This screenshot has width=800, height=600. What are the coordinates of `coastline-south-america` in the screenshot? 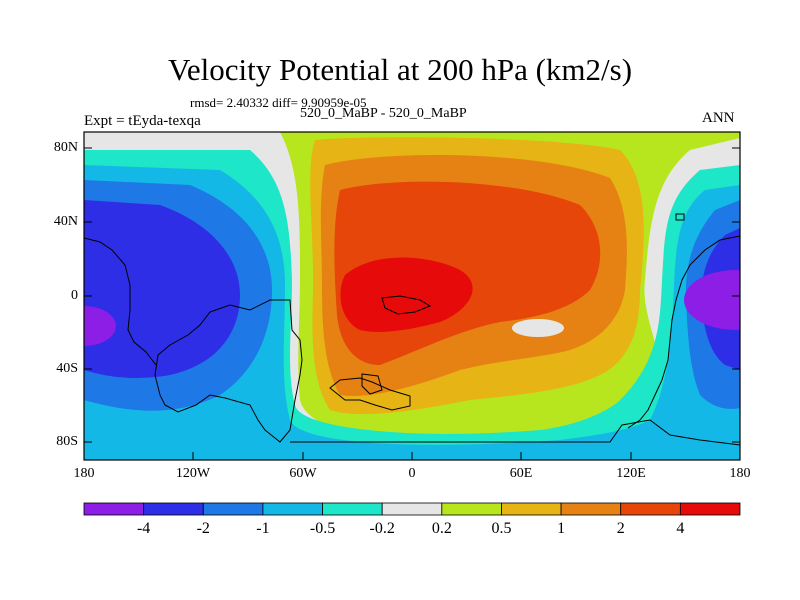 It's located at (228, 371).